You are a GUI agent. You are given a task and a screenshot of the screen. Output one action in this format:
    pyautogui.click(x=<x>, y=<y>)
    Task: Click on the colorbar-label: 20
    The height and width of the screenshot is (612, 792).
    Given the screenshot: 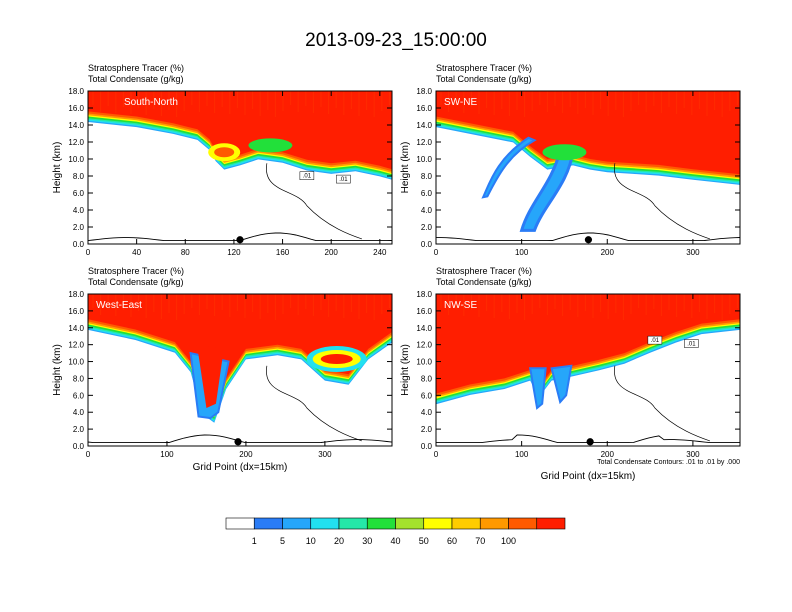 What is the action you would take?
    pyautogui.click(x=339, y=541)
    